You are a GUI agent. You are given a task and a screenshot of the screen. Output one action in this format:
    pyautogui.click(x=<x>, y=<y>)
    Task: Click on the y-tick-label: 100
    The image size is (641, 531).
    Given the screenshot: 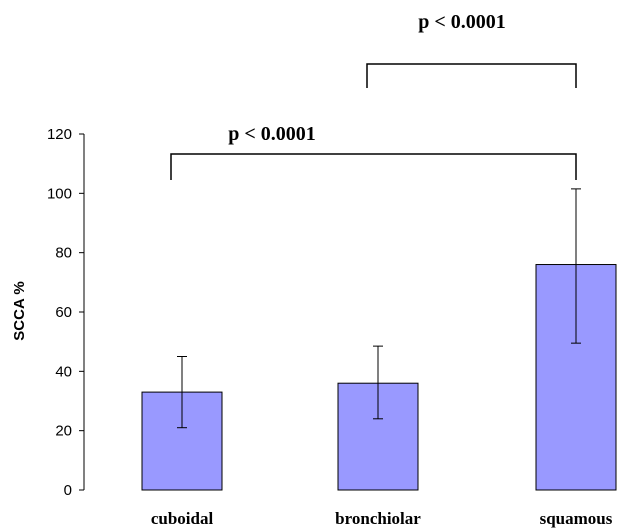 What is the action you would take?
    pyautogui.click(x=59, y=193)
    